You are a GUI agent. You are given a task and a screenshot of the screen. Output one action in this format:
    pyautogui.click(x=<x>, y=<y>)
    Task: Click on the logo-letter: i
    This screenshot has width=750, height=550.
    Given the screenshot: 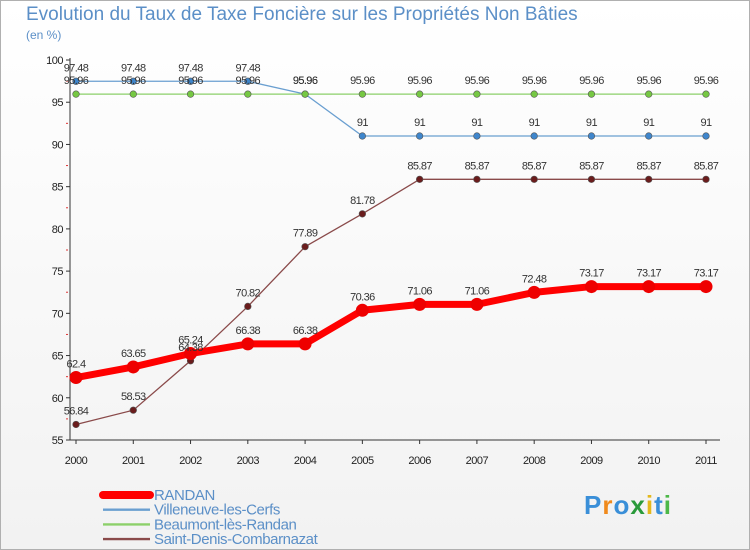 What is the action you would take?
    pyautogui.click(x=650, y=505)
    